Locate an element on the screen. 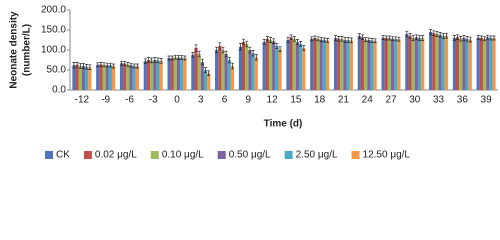 The height and width of the screenshot is (240, 500). x-tick-label: 27 is located at coordinates (391, 100).